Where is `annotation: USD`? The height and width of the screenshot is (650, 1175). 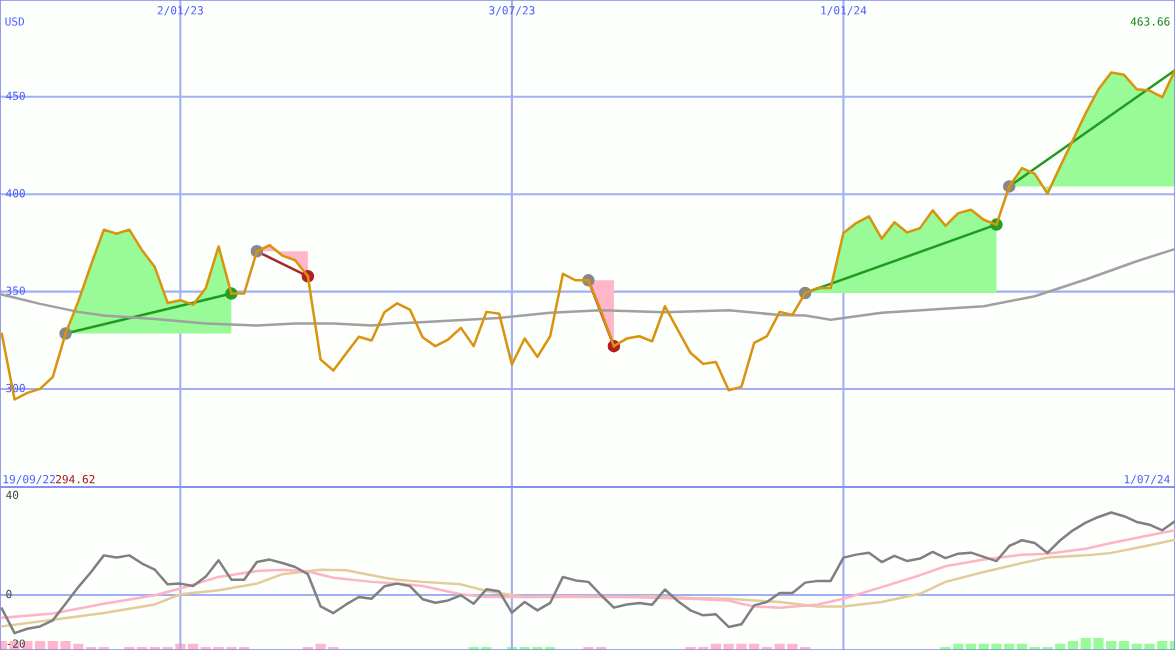
annotation: USD is located at coordinates (15, 21).